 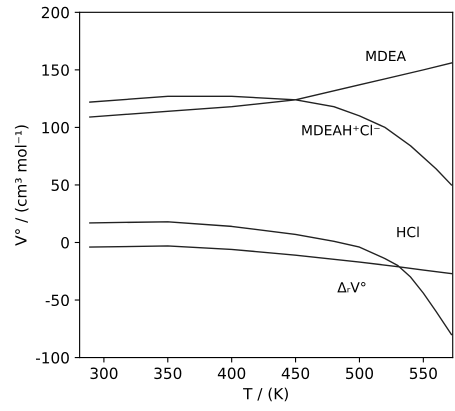 What do you see at coordinates (423, 374) in the screenshot?
I see `x-tick-label: 550` at bounding box center [423, 374].